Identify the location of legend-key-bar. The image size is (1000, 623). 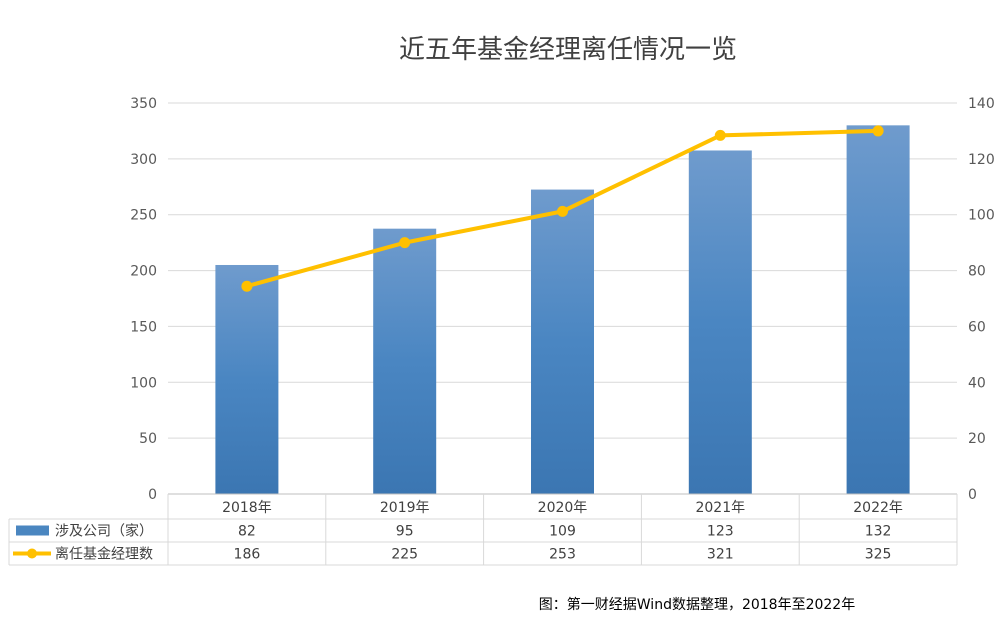
(32, 530).